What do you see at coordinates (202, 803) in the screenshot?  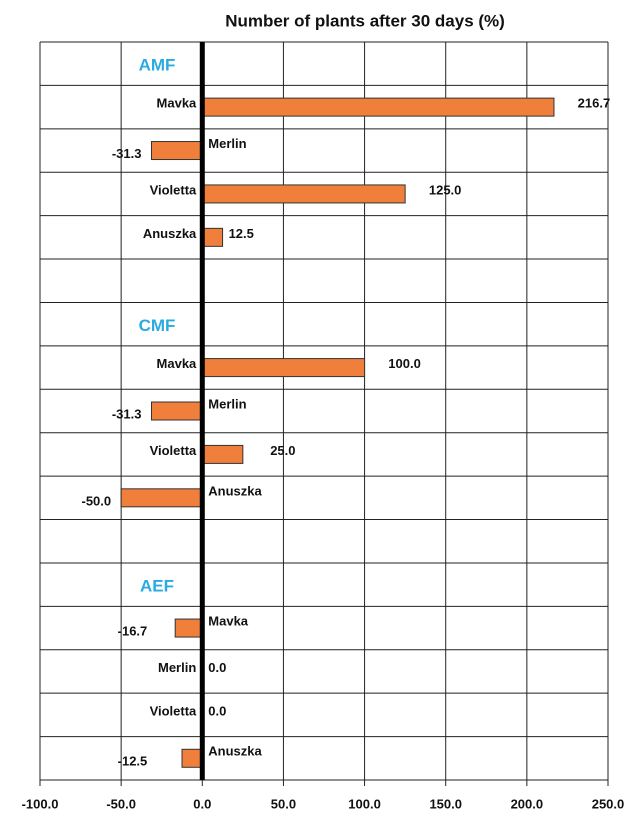 I see `x-tick-label: 0.0` at bounding box center [202, 803].